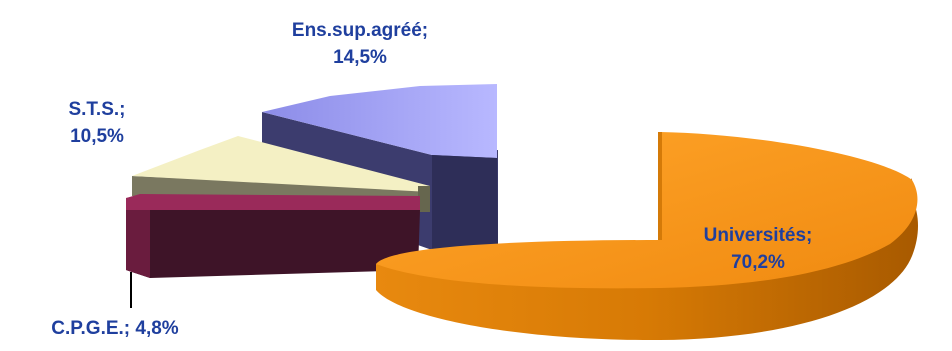 This screenshot has width=952, height=351. I want to click on label-ens-value: 14,5%, so click(360, 57).